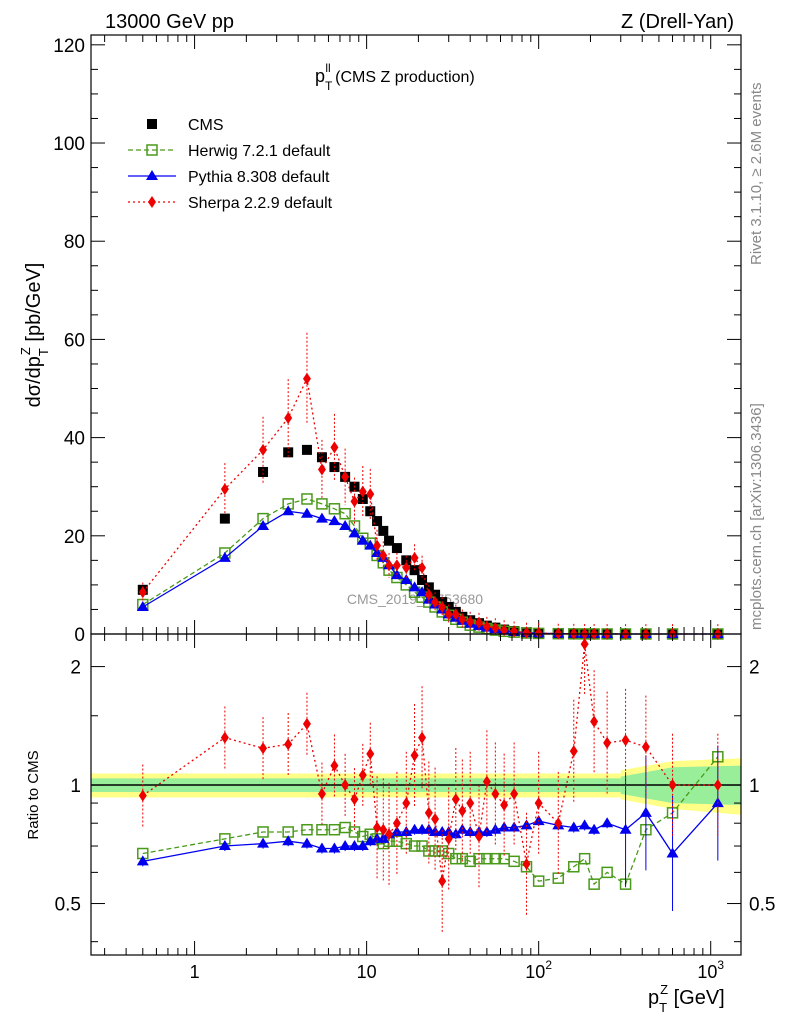 This screenshot has height=1024, width=786. Describe the element at coordinates (756, 516) in the screenshot. I see `mcplots-text: mcplots.cern.ch [arXiv:1306.3436]` at that location.